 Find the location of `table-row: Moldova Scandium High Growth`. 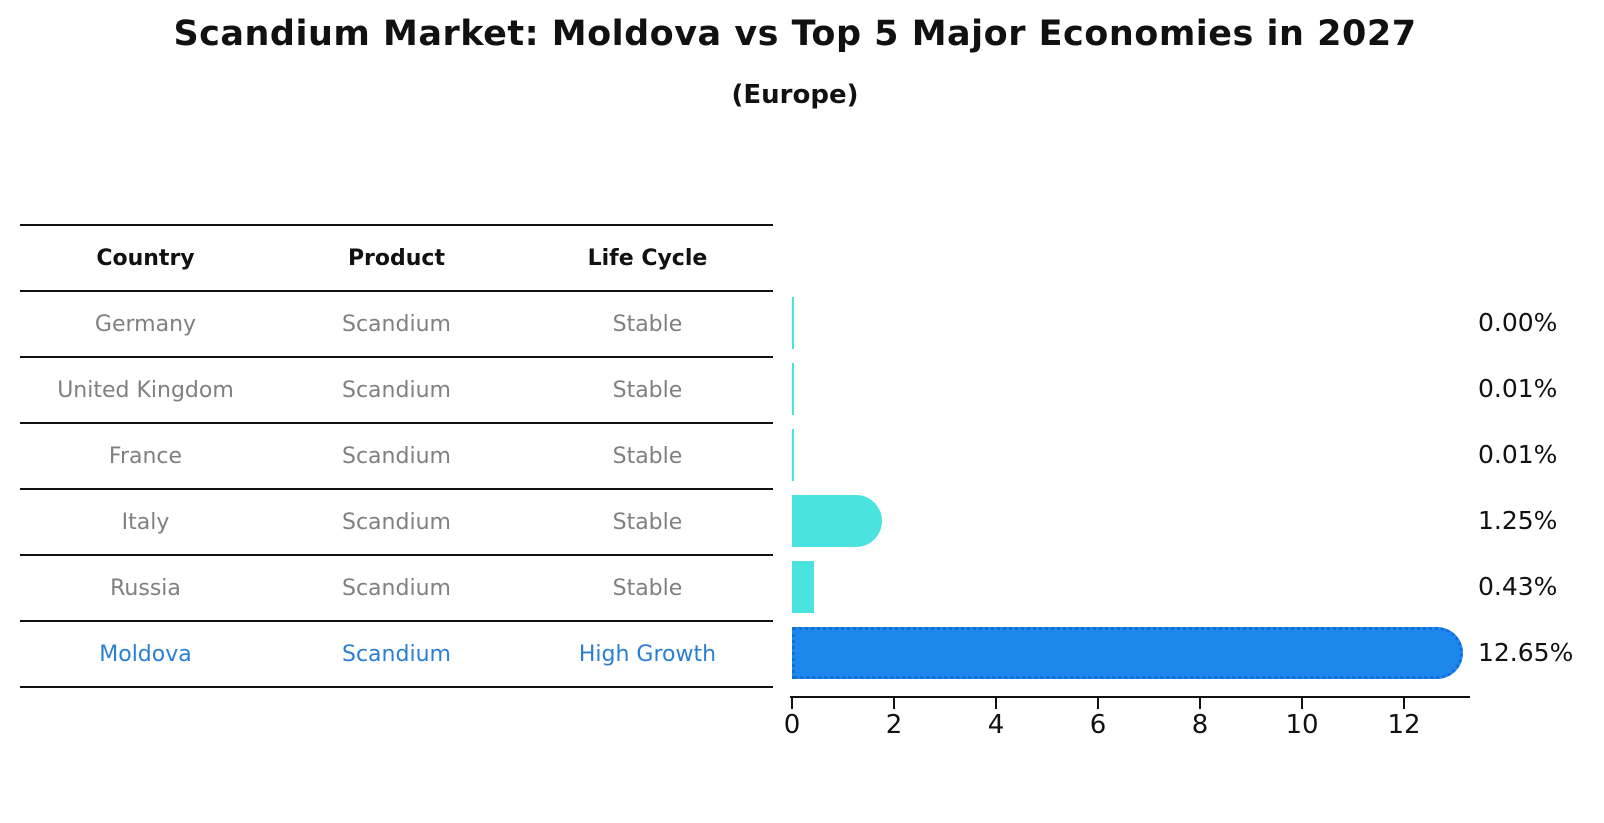

table-row: Moldova Scandium High Growth is located at coordinates (396, 655).